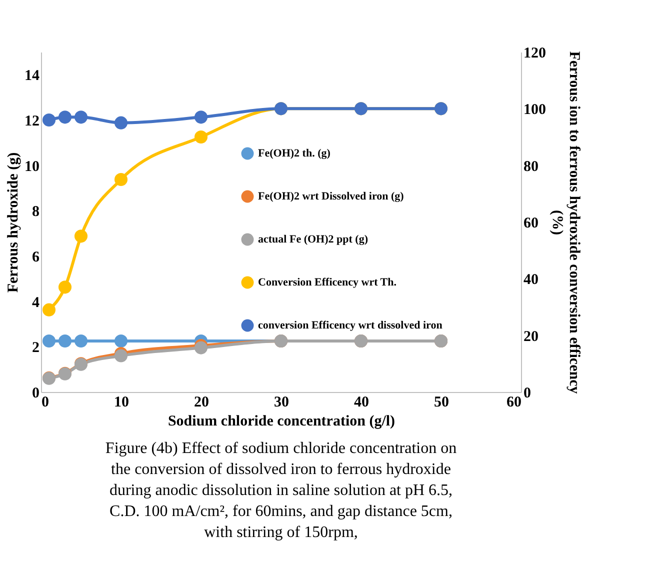 The height and width of the screenshot is (577, 649). What do you see at coordinates (535, 54) in the screenshot?
I see `y2-tick-label: 120` at bounding box center [535, 54].